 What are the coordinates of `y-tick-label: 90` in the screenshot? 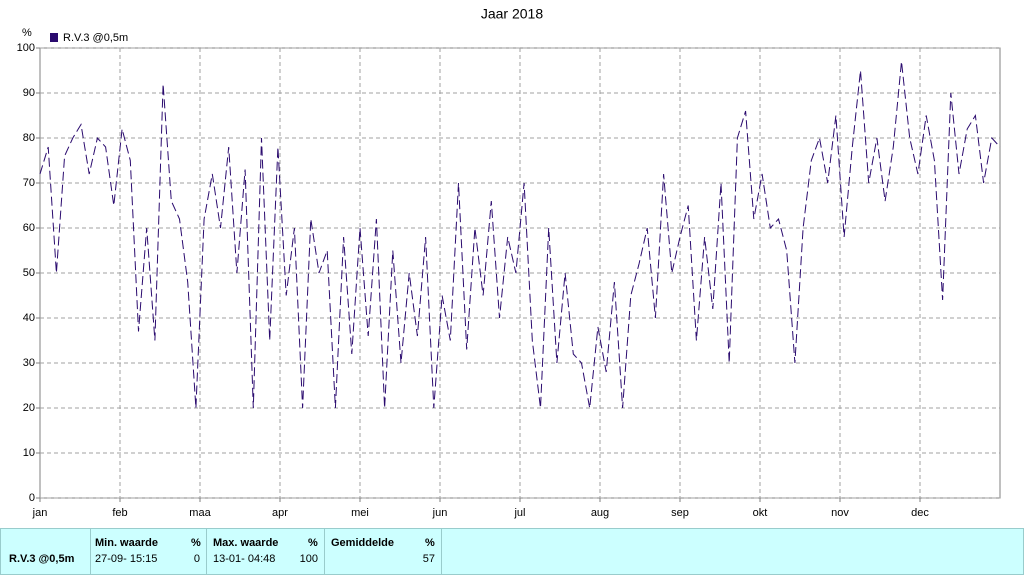 It's located at (29, 93).